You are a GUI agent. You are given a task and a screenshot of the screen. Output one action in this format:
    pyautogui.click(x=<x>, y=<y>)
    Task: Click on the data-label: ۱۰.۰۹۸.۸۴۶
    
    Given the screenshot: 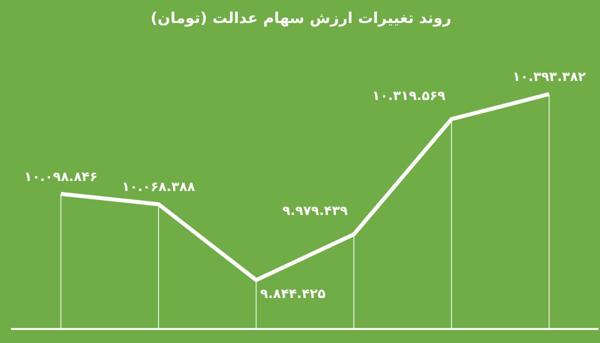 What is the action you would take?
    pyautogui.click(x=61, y=177)
    